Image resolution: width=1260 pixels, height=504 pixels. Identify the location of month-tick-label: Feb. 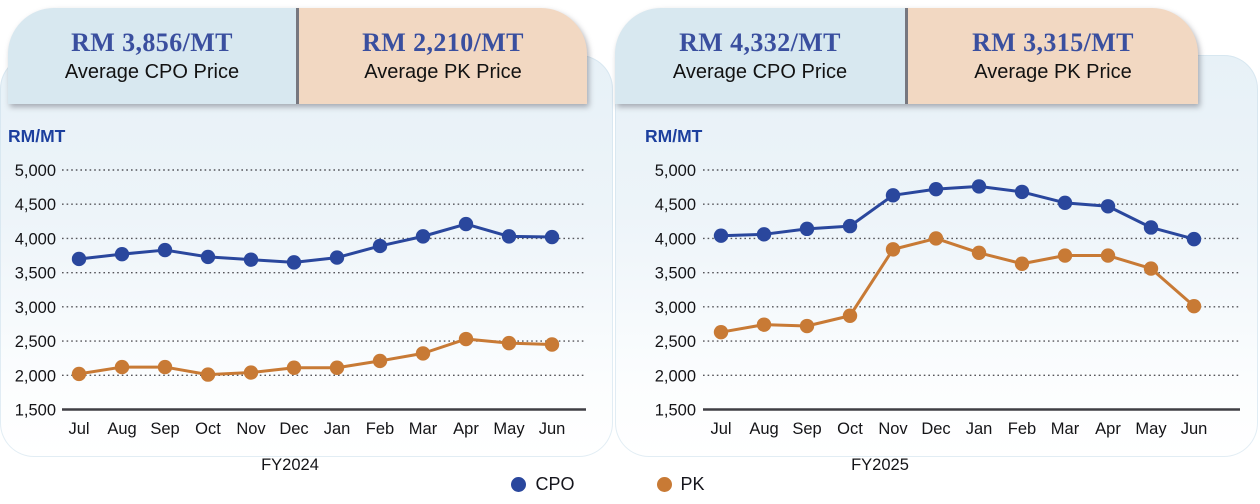
(380, 429).